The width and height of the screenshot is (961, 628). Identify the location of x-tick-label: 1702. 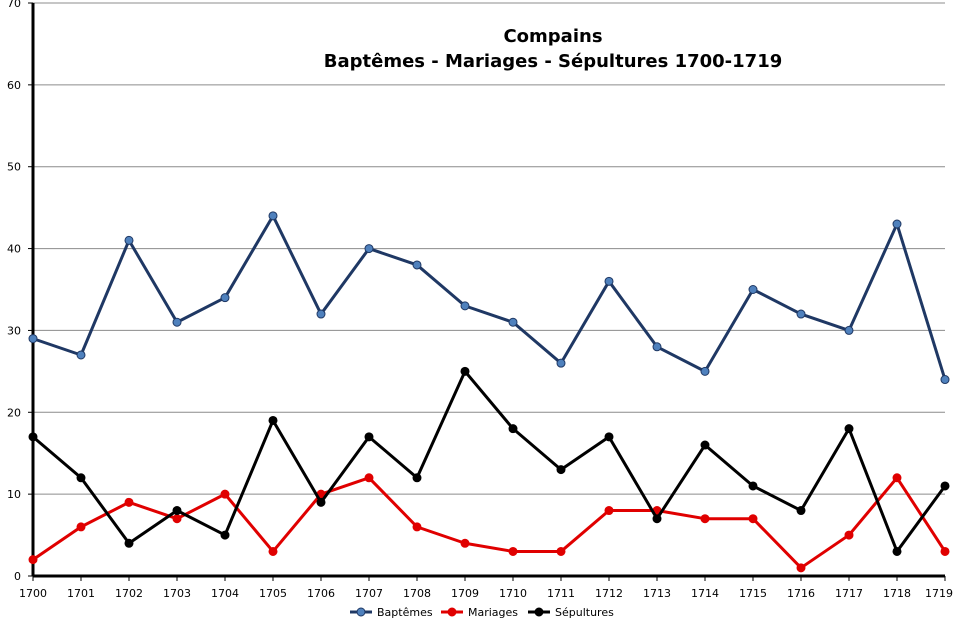
(129, 593).